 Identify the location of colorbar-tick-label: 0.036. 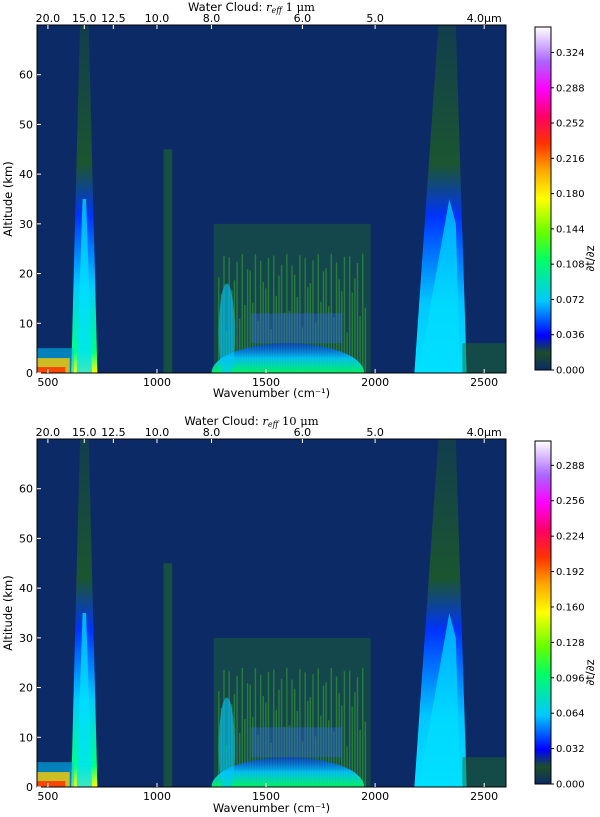
(570, 335).